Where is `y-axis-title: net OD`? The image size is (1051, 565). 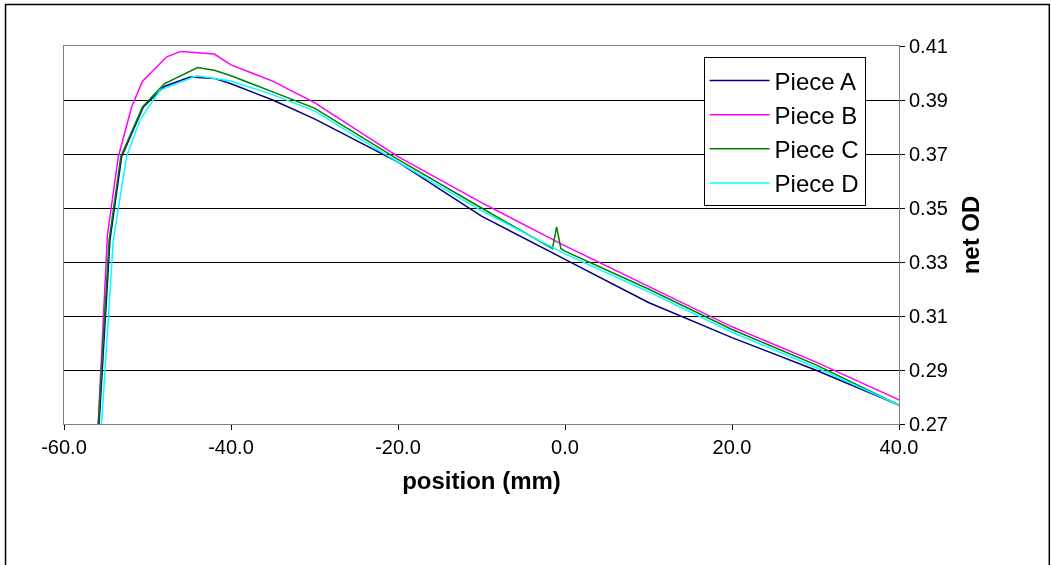 y-axis-title: net OD is located at coordinates (971, 235).